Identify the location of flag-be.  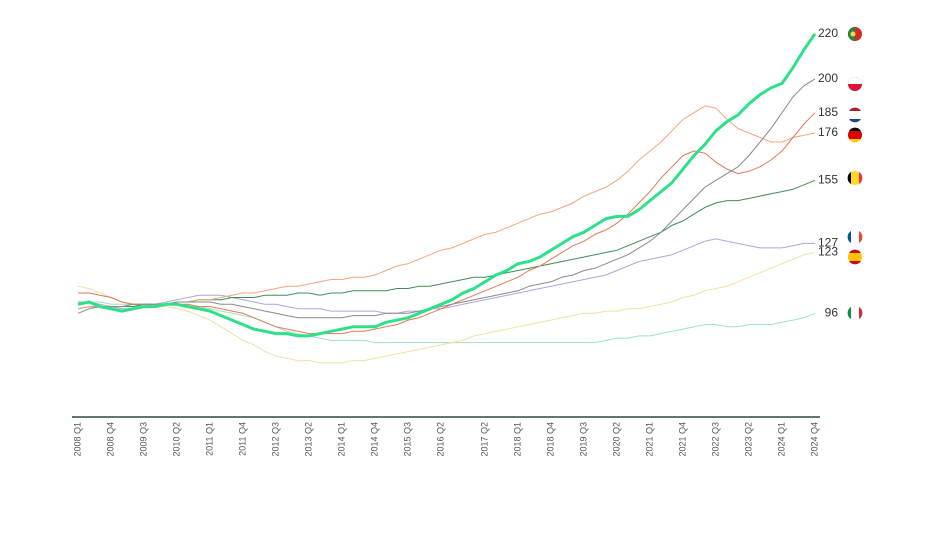
(855, 178).